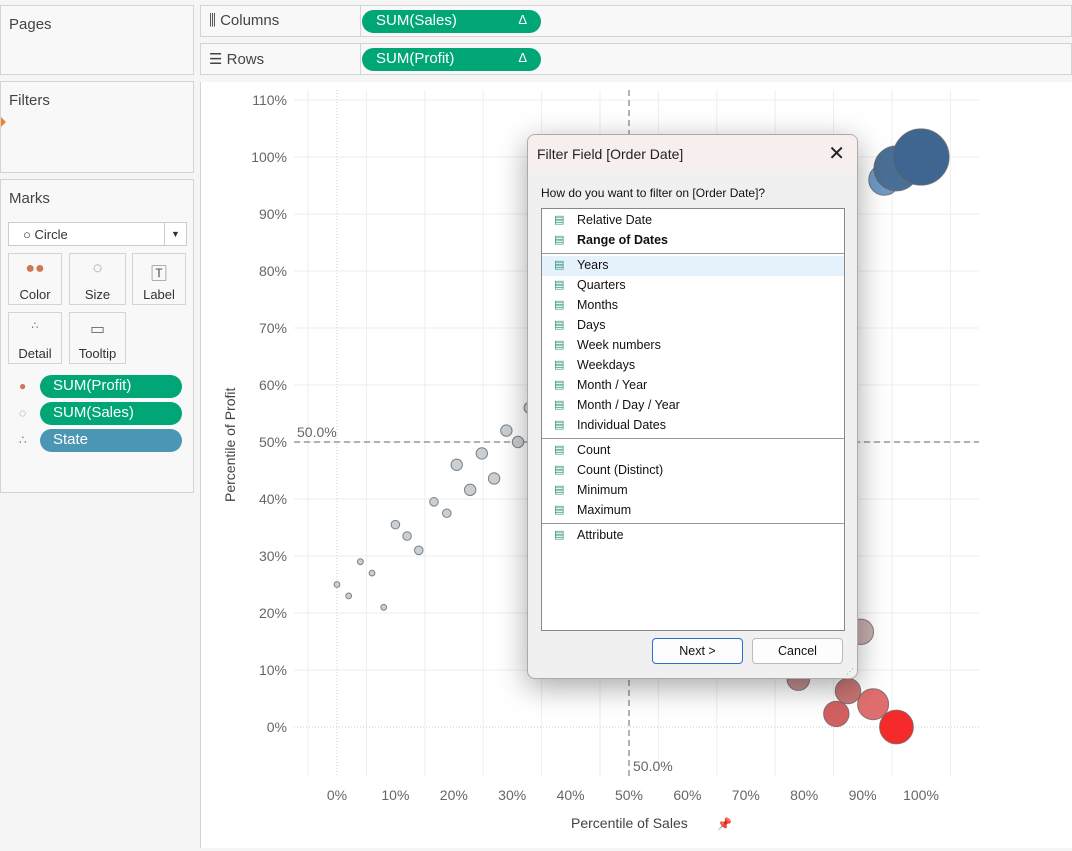 This screenshot has height=851, width=1072. What do you see at coordinates (797, 651) in the screenshot?
I see `cancel-button: Cancel` at bounding box center [797, 651].